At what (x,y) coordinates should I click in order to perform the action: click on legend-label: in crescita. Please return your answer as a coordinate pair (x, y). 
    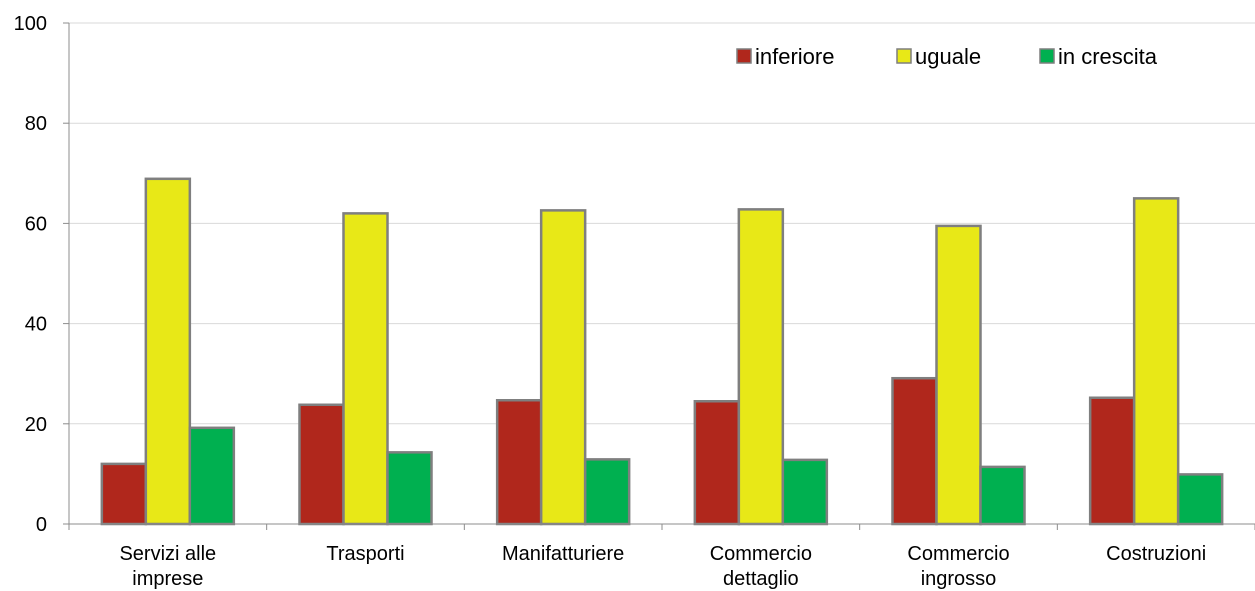
    Looking at the image, I should click on (1108, 56).